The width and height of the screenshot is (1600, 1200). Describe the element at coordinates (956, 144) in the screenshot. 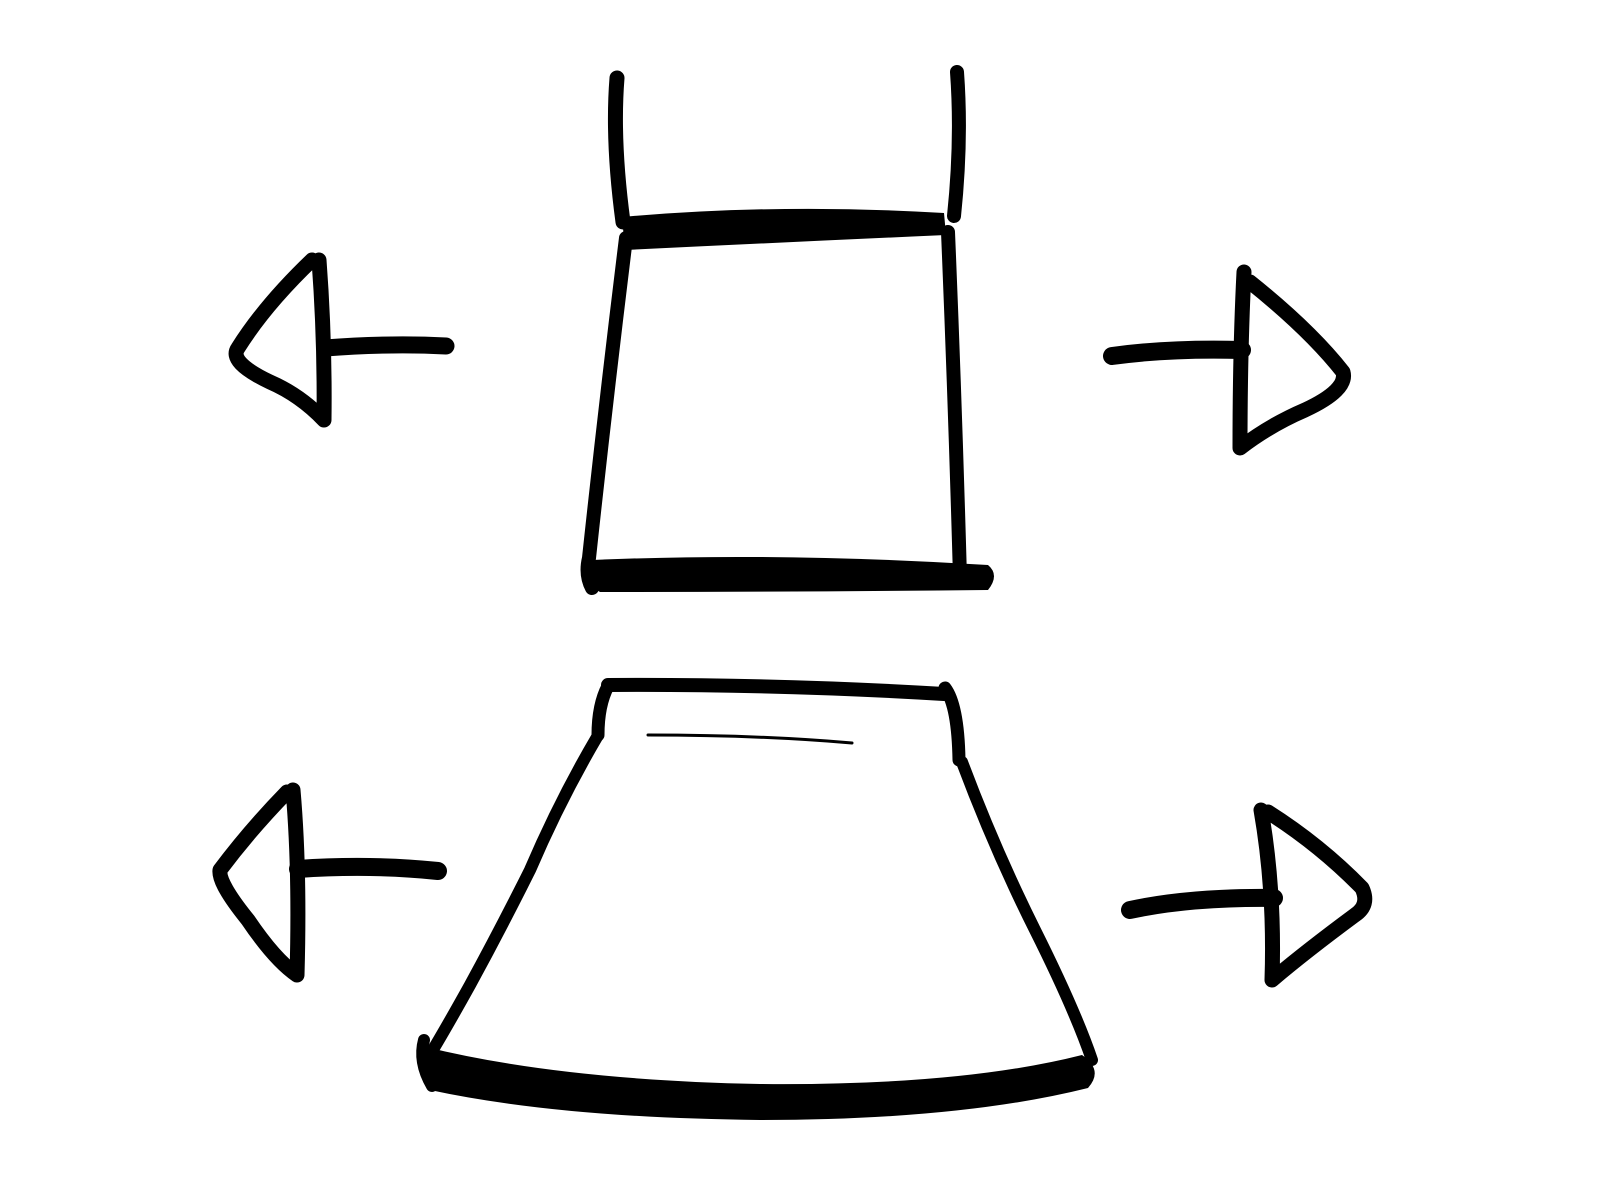

I see `right-strap` at that location.